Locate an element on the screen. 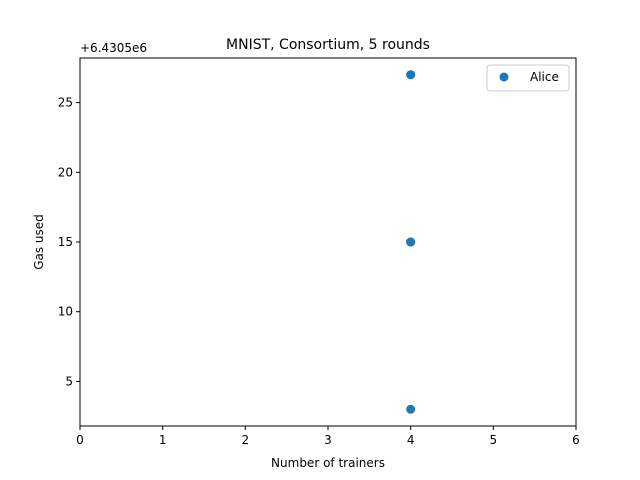  legend-marker is located at coordinates (504, 77).